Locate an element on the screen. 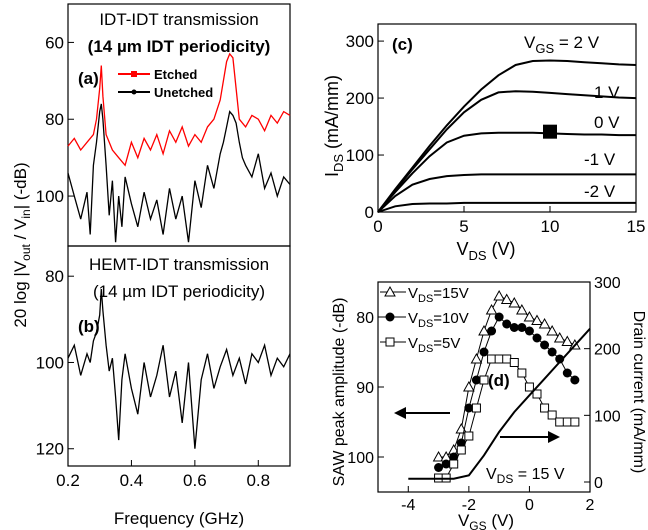 The image size is (648, 530). panel-c-ytick-label: 0 is located at coordinates (369, 212).